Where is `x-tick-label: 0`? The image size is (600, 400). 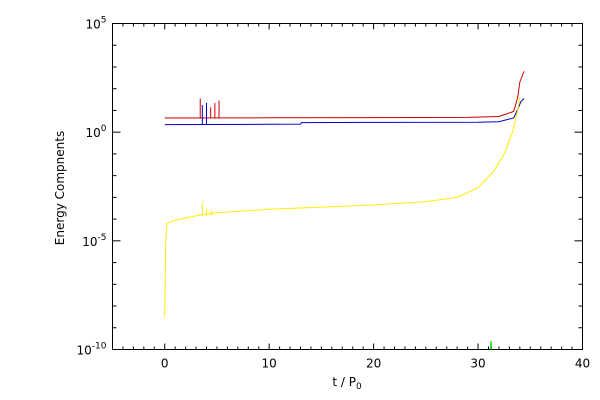 x-tick-label: 0 is located at coordinates (165, 364).